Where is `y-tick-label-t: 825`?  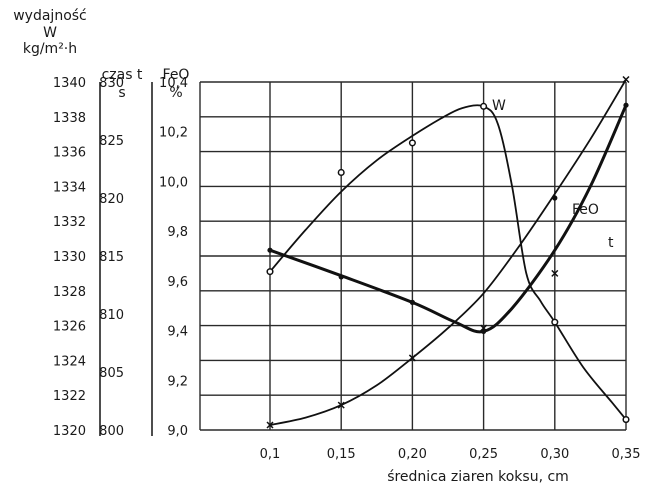
y-tick-label-t: 825 is located at coordinates (111, 141).